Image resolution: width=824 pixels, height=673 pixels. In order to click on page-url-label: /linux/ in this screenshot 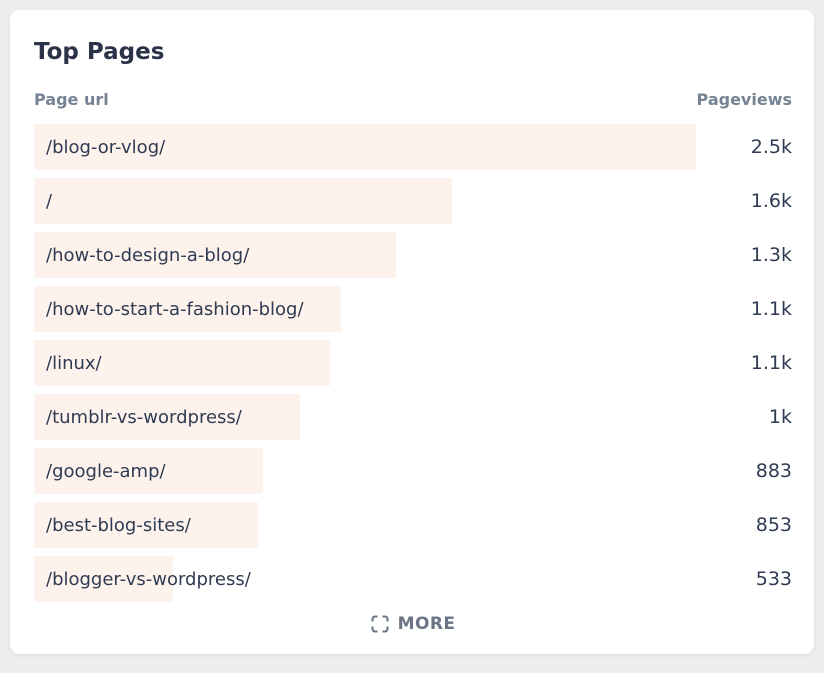, I will do `click(74, 363)`.